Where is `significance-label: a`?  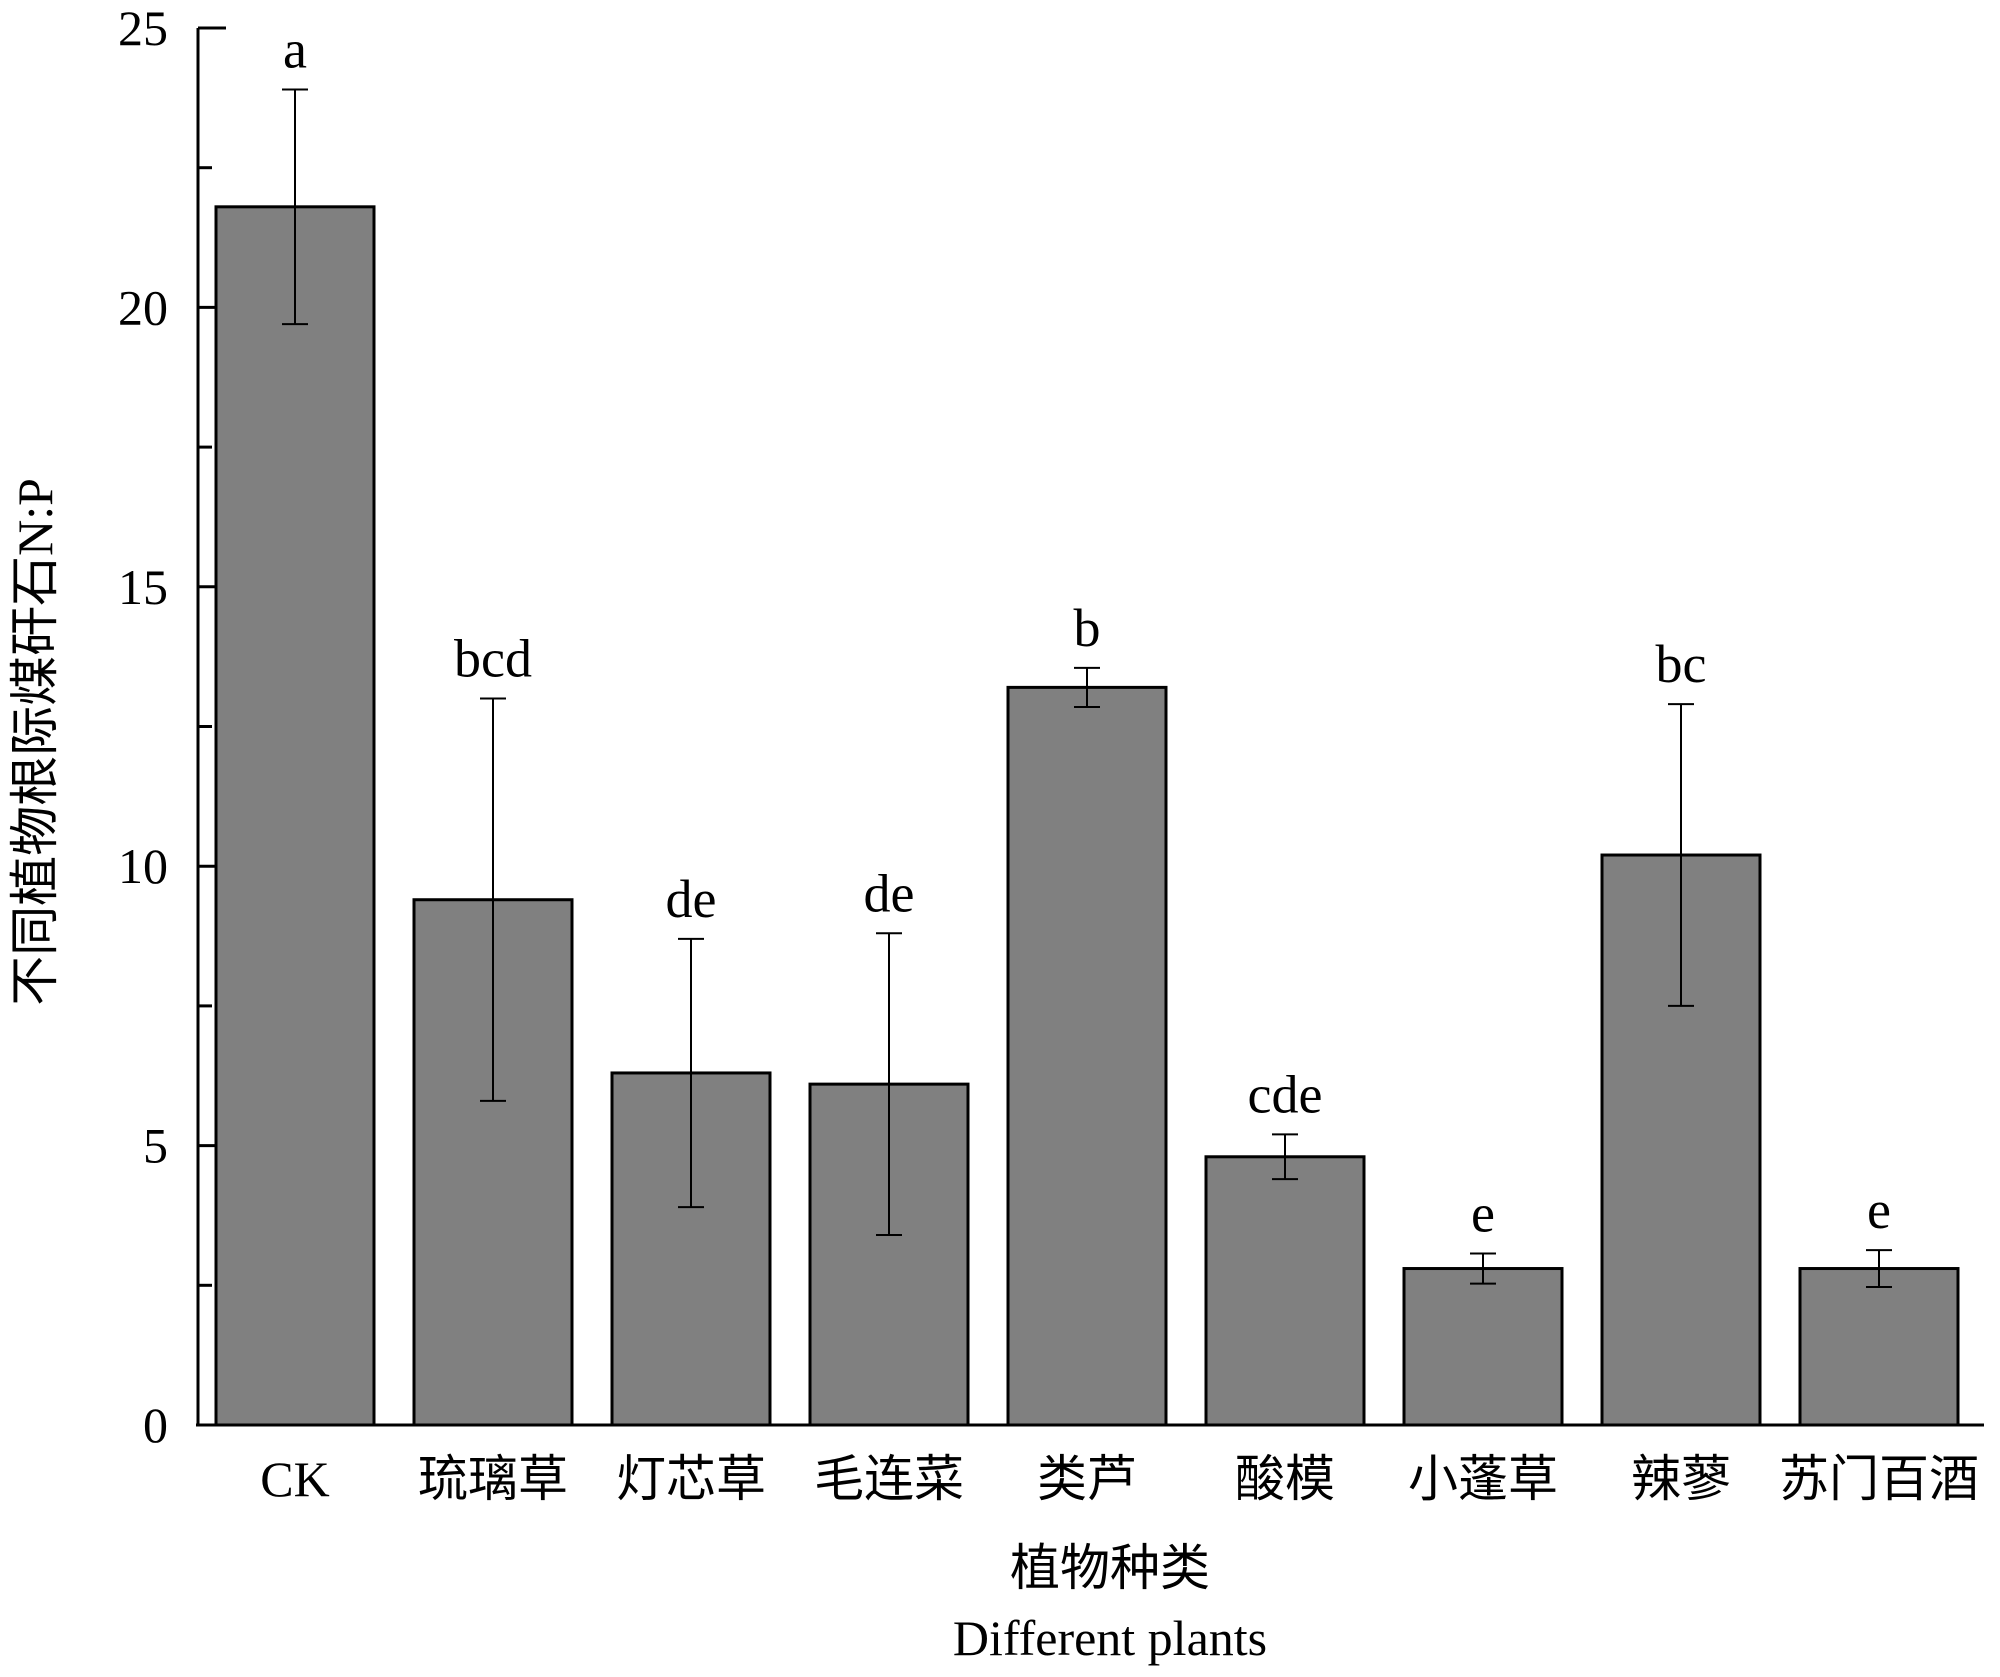
significance-label: a is located at coordinates (295, 49).